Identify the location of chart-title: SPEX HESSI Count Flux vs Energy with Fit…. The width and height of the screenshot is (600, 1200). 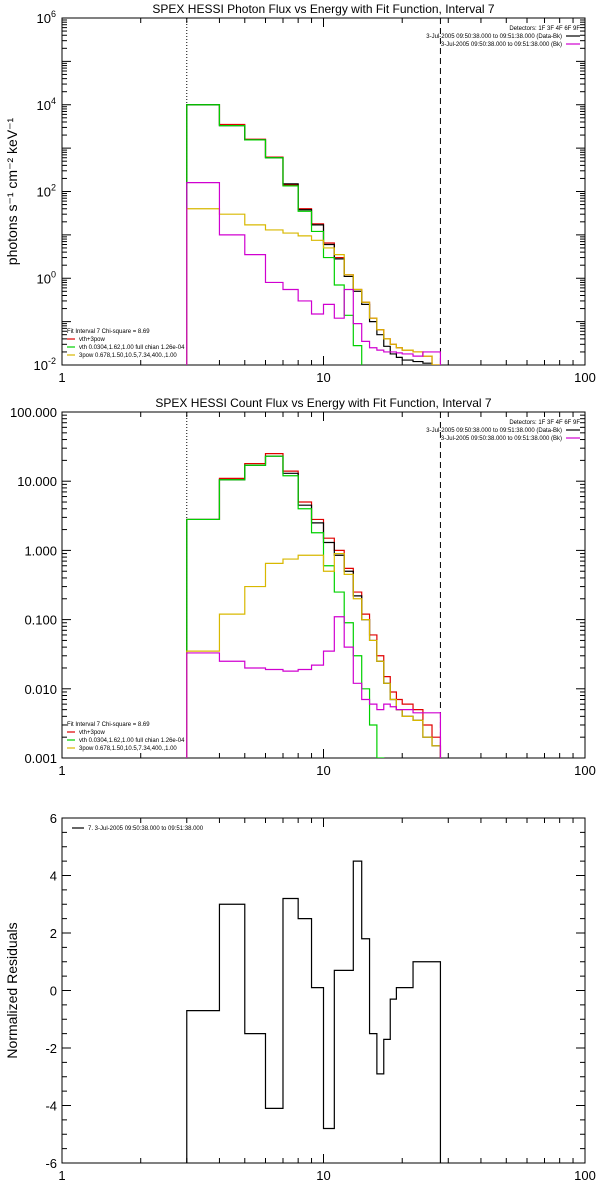
(323, 403).